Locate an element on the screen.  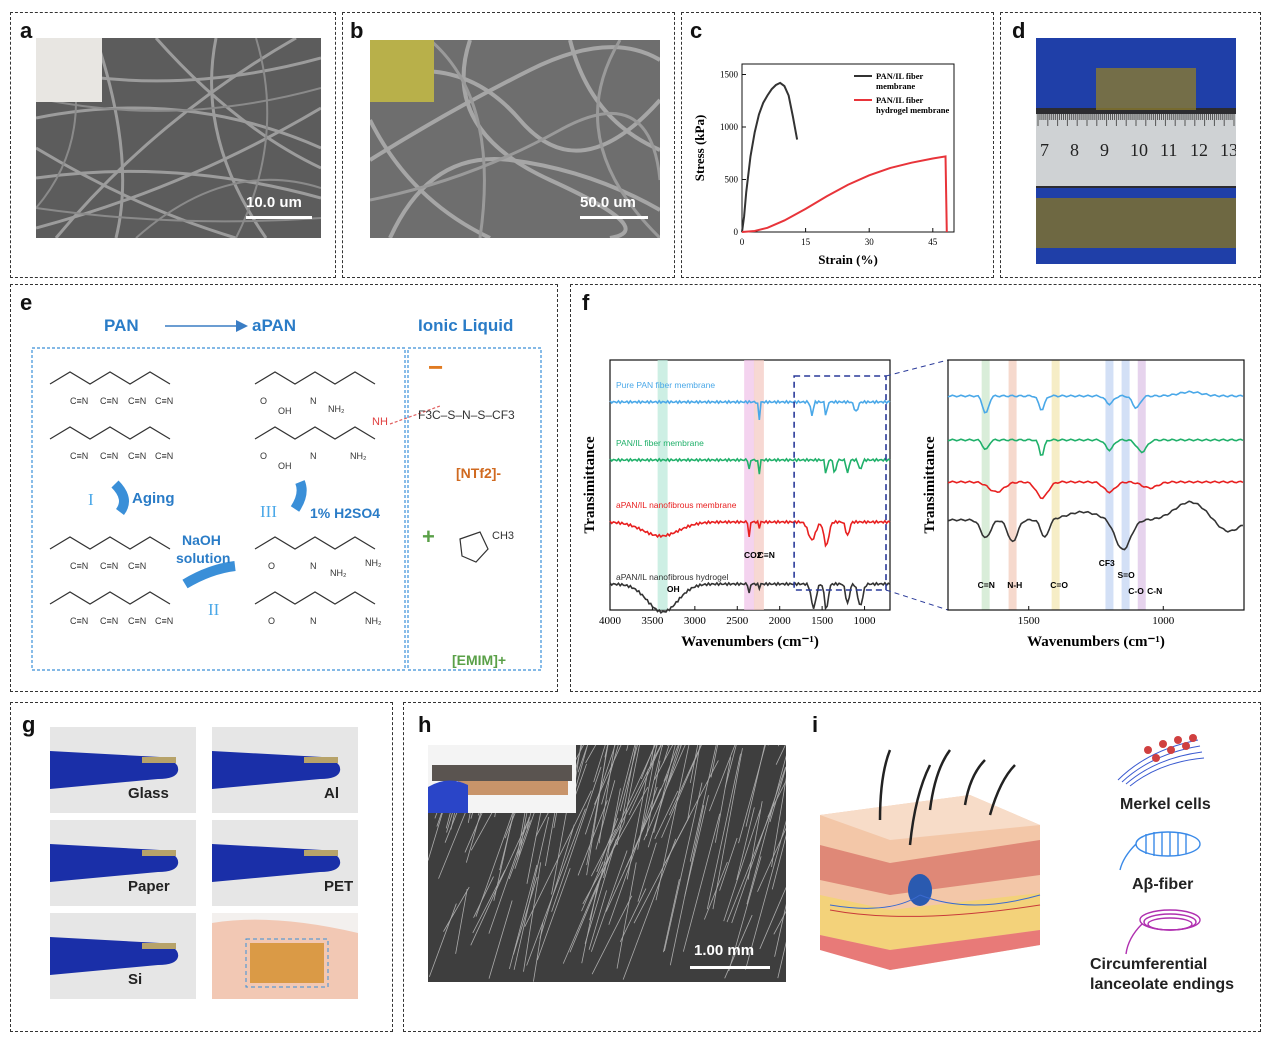
x-tick-label-f: 1000 is located at coordinates (865, 621).